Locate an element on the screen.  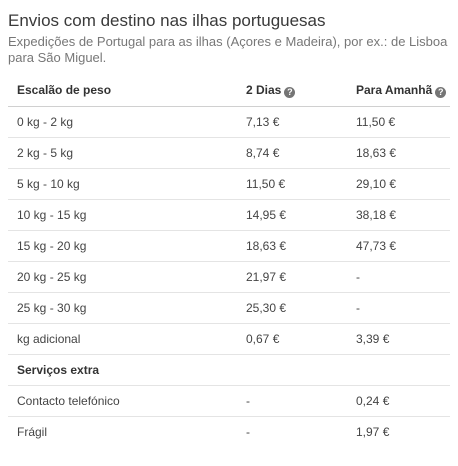
weight-cell: 25 kg - 30 kg is located at coordinates (122, 308).